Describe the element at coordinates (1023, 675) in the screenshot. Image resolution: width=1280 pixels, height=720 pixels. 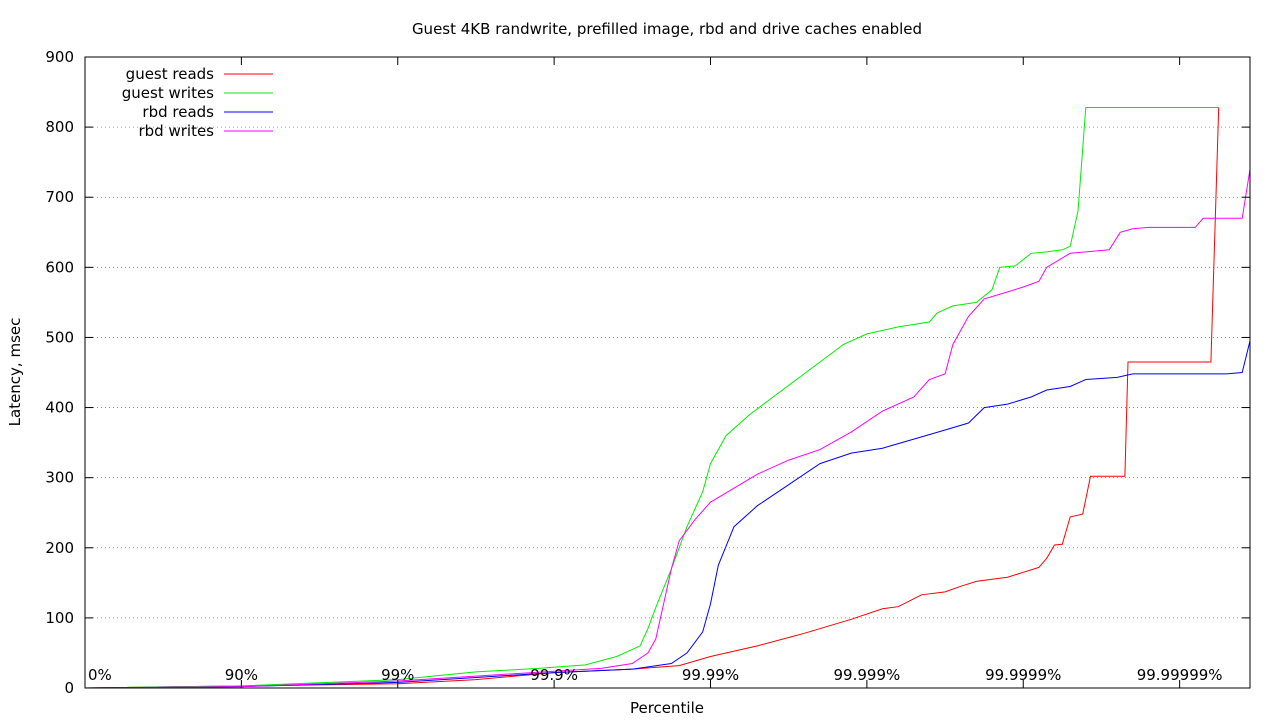
I see `x-tick-label: 99.9999%` at that location.